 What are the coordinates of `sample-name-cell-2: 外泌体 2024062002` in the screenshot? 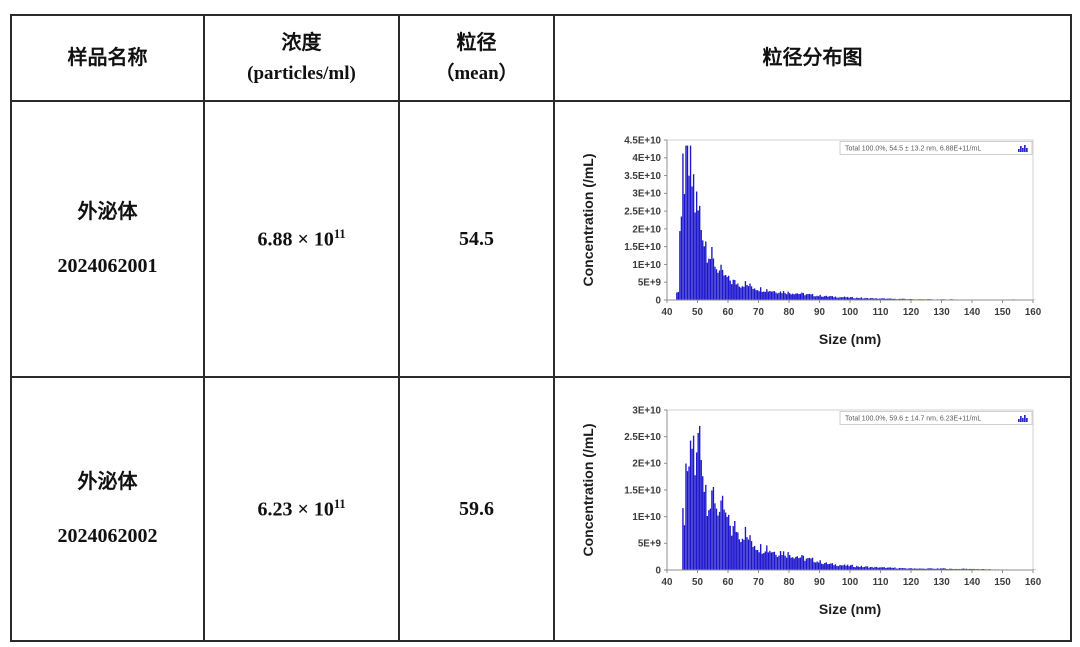 It's located at (107, 509).